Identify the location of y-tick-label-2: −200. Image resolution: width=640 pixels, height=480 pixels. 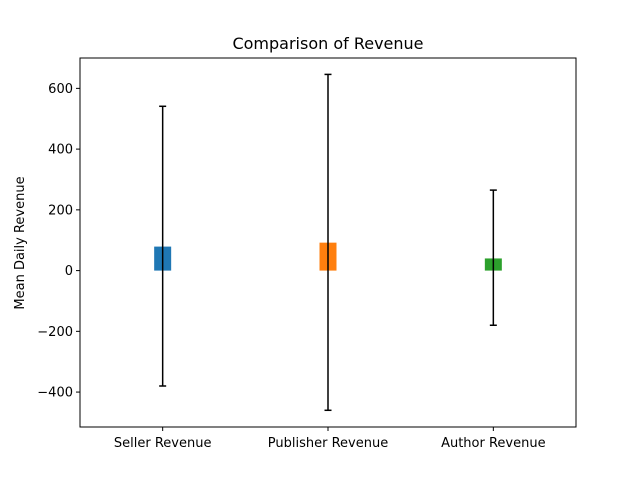
(55, 332).